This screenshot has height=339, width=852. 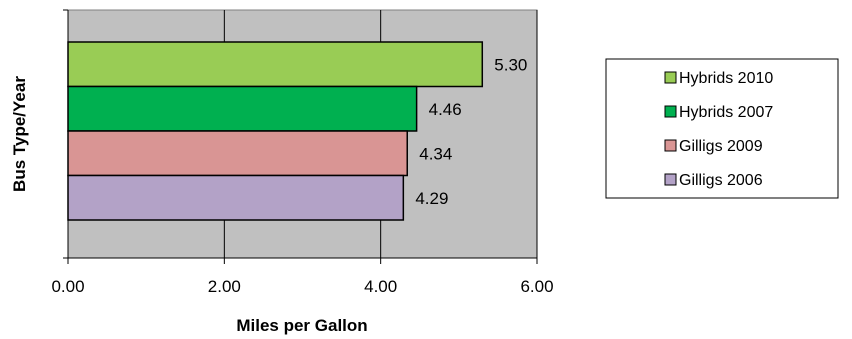 I want to click on y-ticks, so click(x=65, y=134).